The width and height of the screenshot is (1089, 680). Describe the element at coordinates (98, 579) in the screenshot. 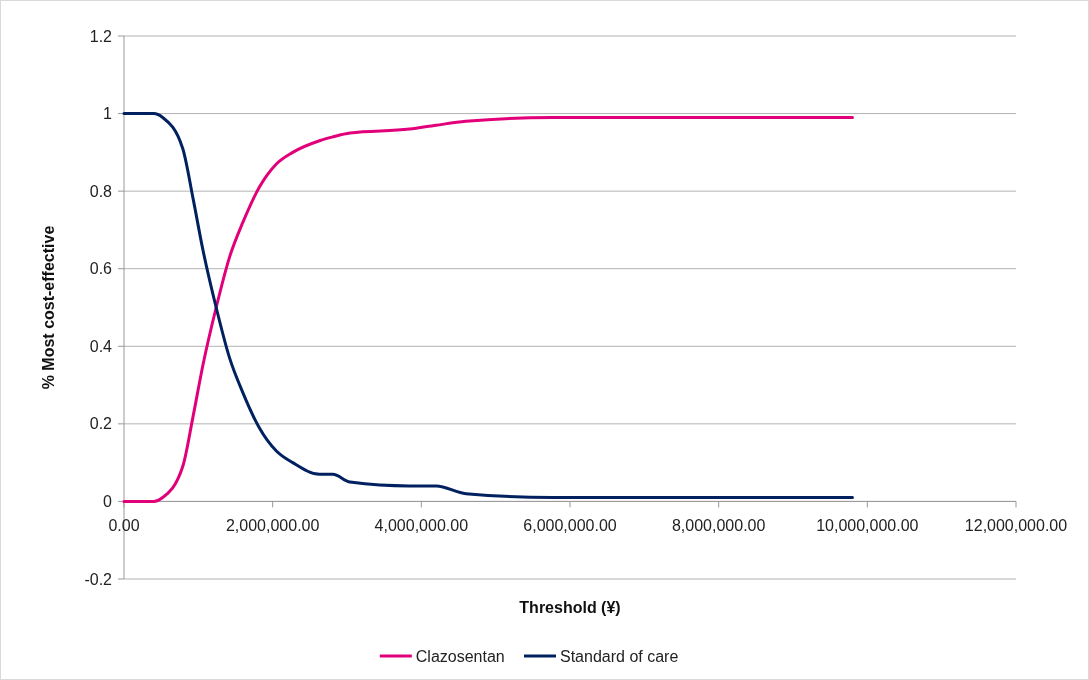

I see `y-tick-label: -0.2` at that location.